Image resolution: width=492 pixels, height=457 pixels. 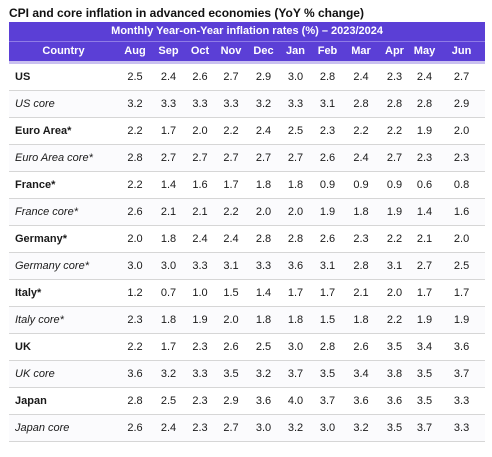 I want to click on table-row: France* 2.2 1.4 1.6 1.7 1.8 1.8 0.9 0.9 0.9 0.6 0.8, so click(x=247, y=185).